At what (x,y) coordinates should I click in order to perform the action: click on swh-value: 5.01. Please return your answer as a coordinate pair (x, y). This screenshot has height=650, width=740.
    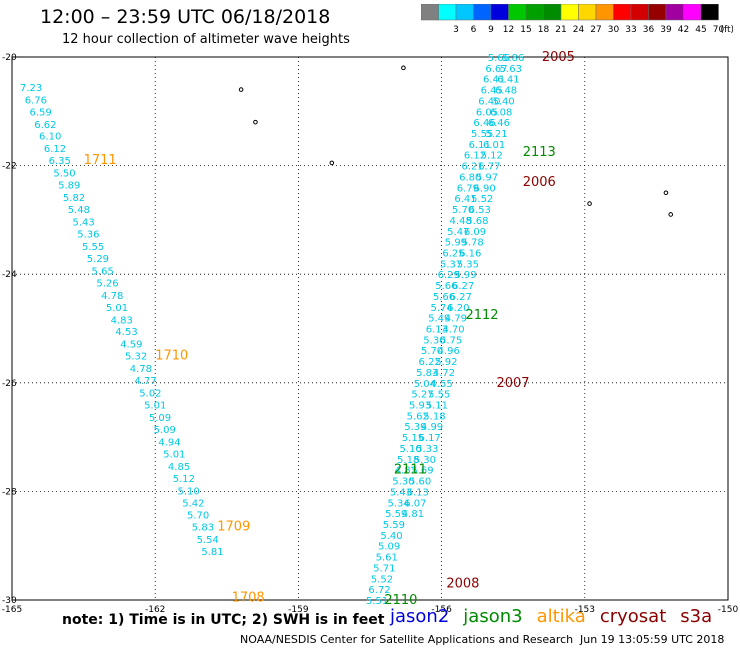
    Looking at the image, I should click on (174, 454).